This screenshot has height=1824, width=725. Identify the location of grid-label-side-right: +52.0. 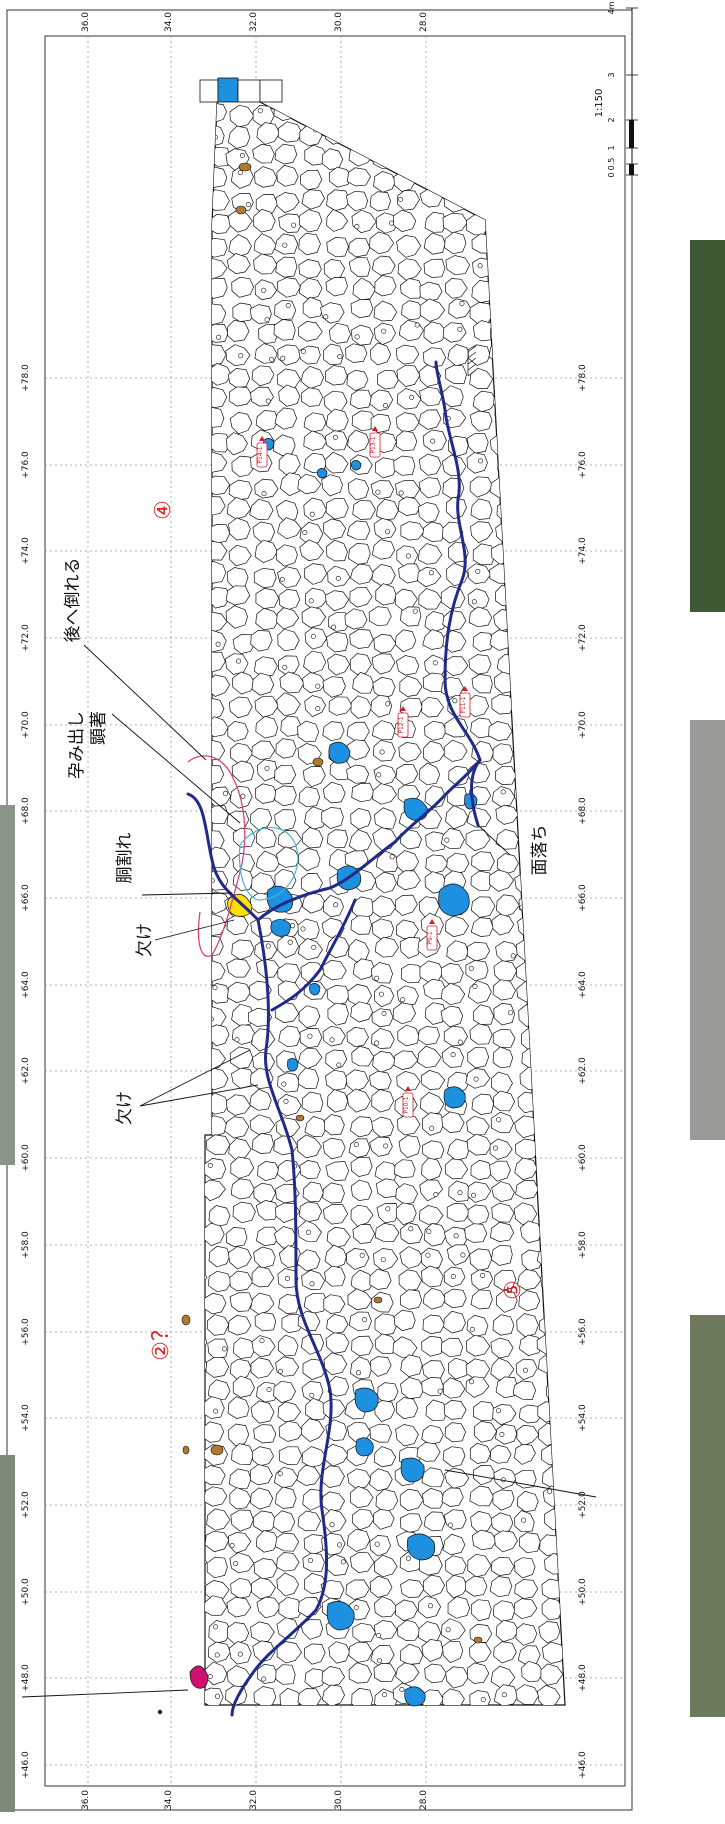
(583, 1505).